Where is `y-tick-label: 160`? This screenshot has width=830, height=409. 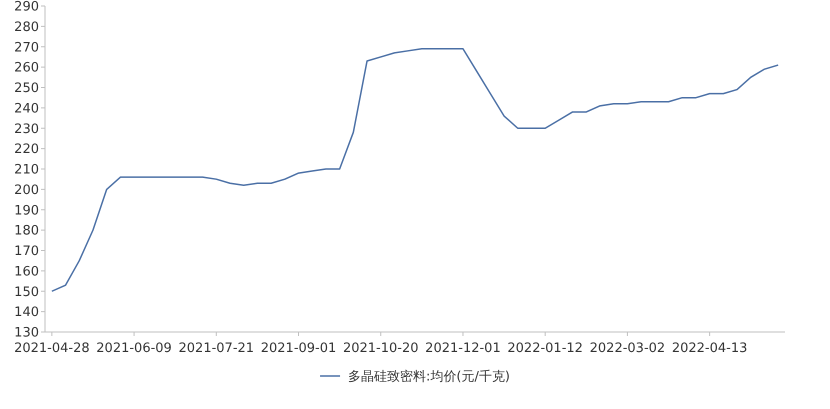
y-tick-label: 160 is located at coordinates (26, 272).